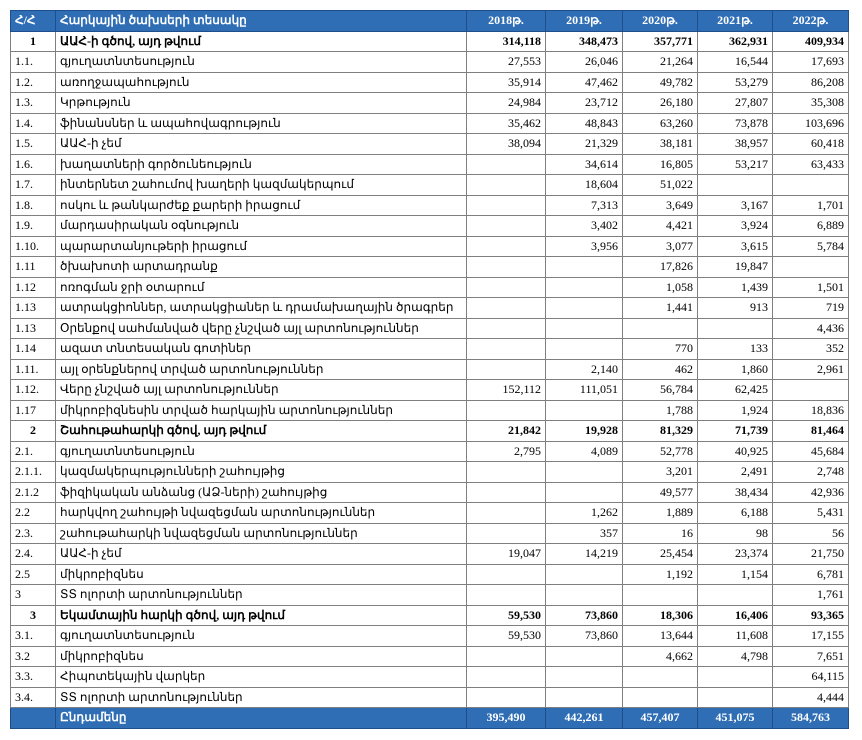 The image size is (862, 740). I want to click on row-number: 2.2, so click(33, 513).